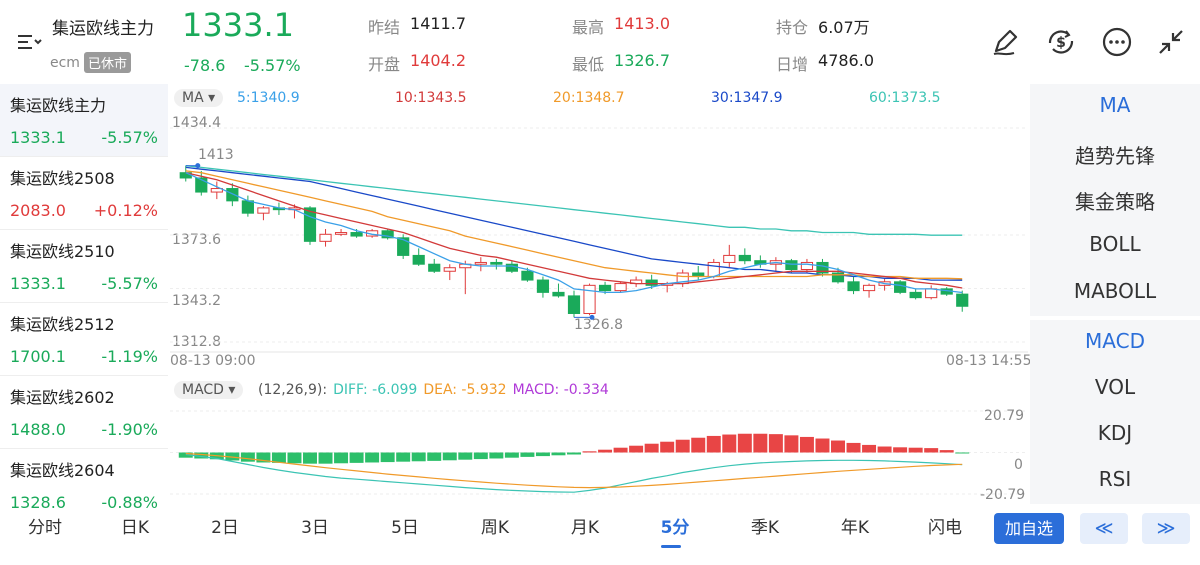 The height and width of the screenshot is (565, 1200). I want to click on tab-daily: 日K, so click(135, 528).